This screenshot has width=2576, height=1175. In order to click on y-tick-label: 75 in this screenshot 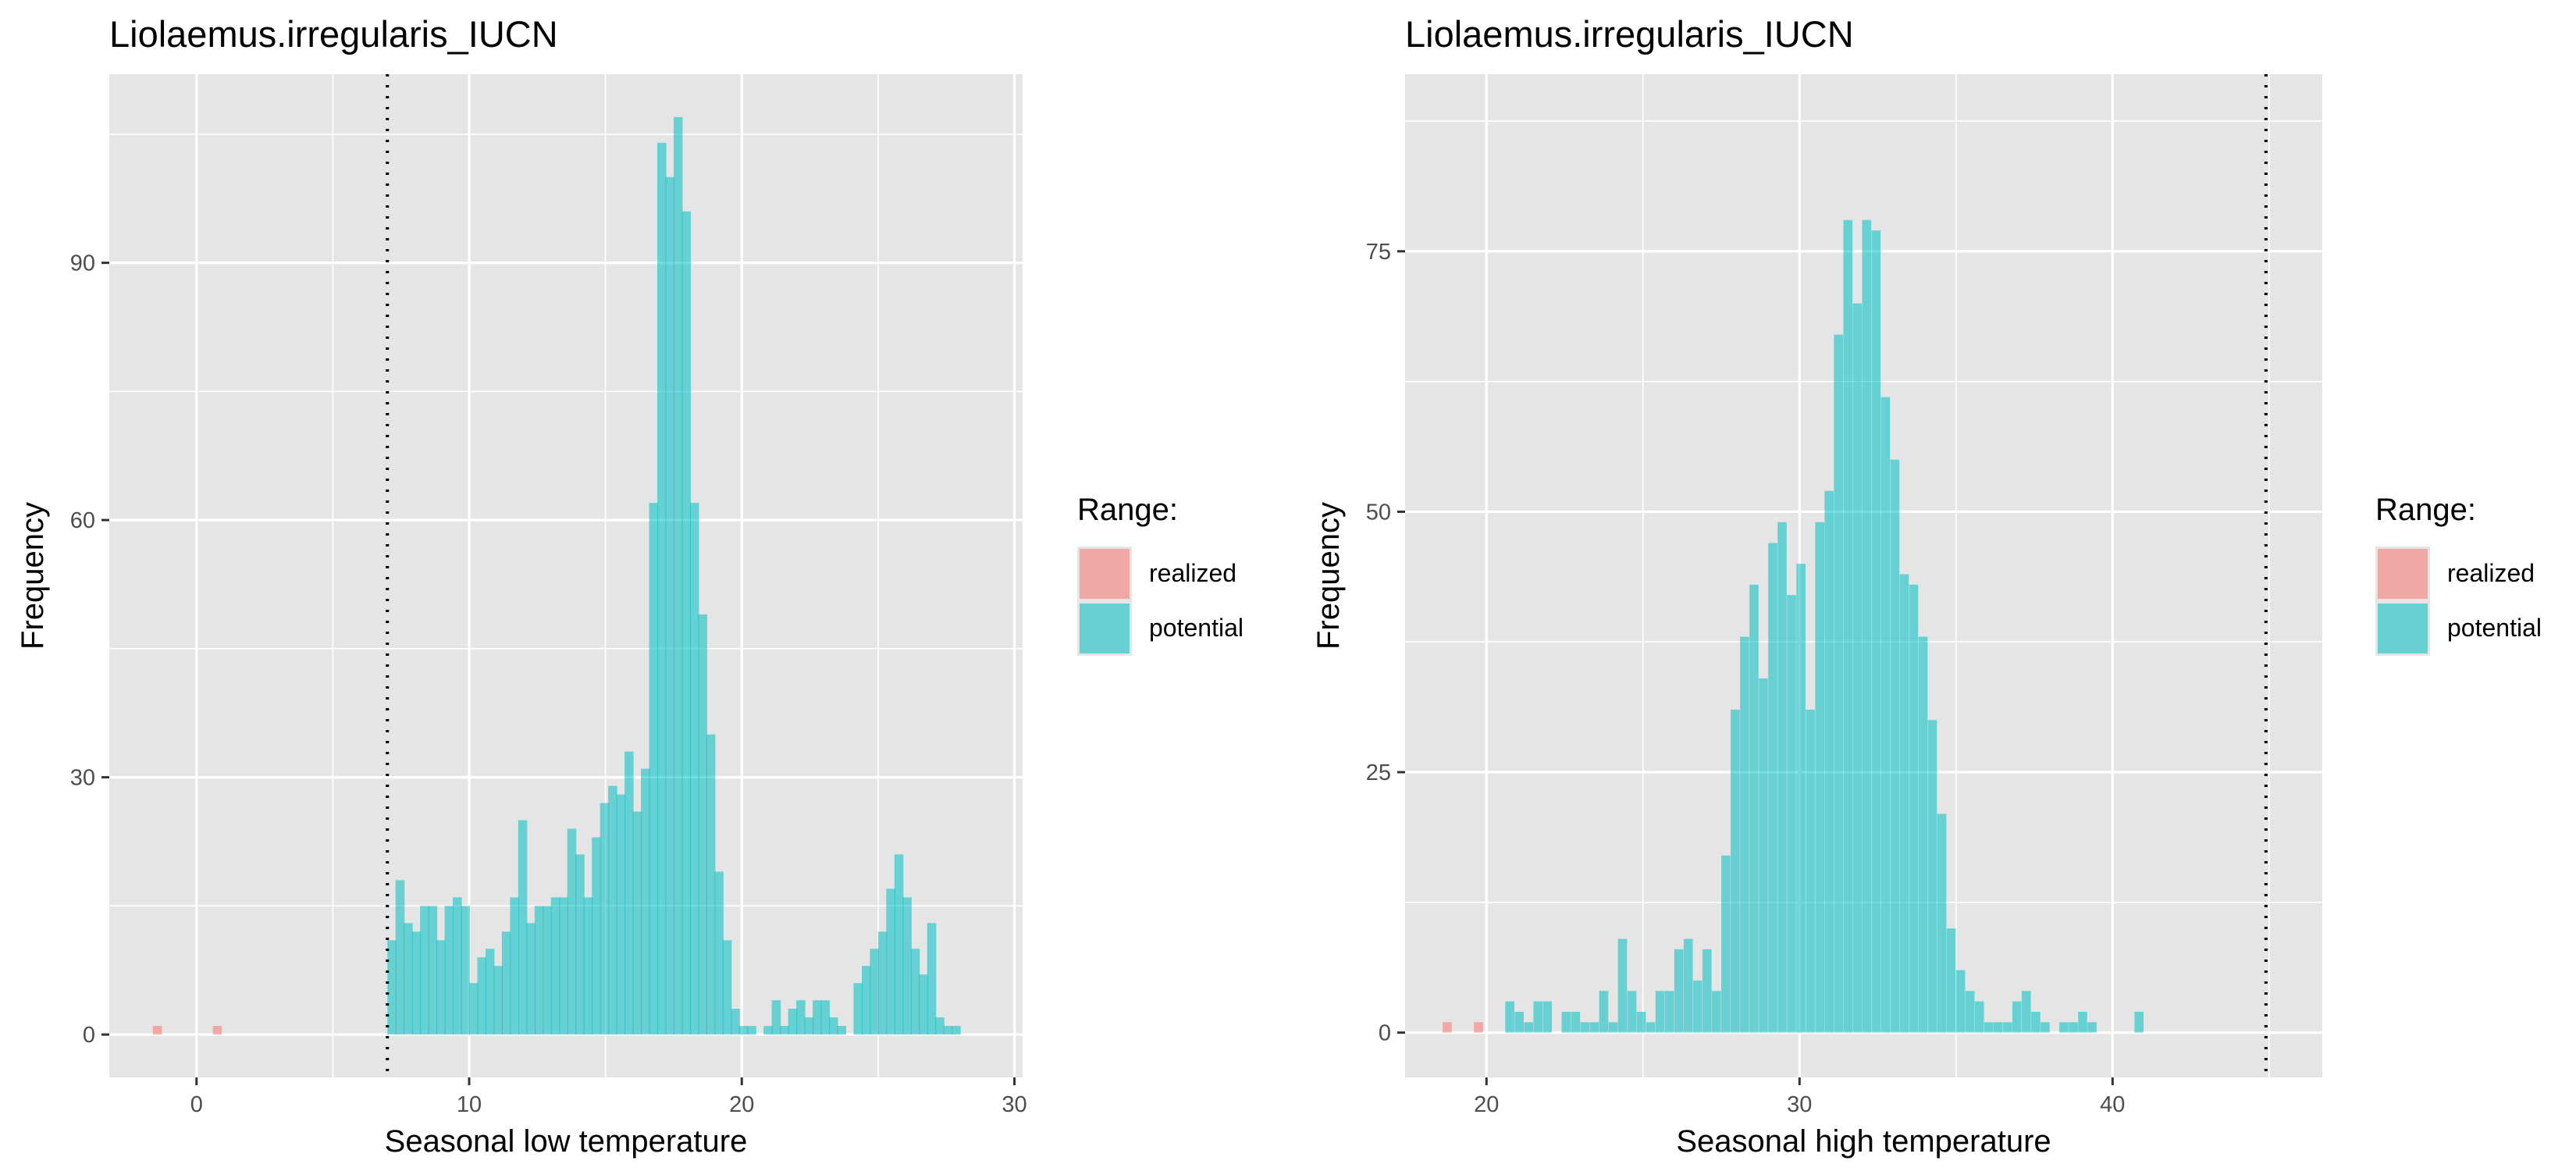, I will do `click(1378, 252)`.